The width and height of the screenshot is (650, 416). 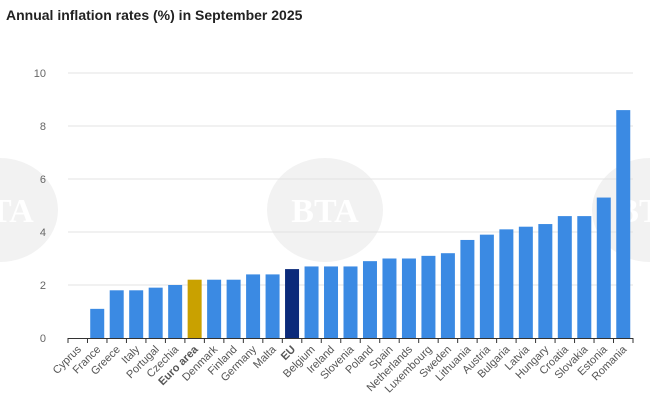 What do you see at coordinates (389, 298) in the screenshot?
I see `bar-spain` at bounding box center [389, 298].